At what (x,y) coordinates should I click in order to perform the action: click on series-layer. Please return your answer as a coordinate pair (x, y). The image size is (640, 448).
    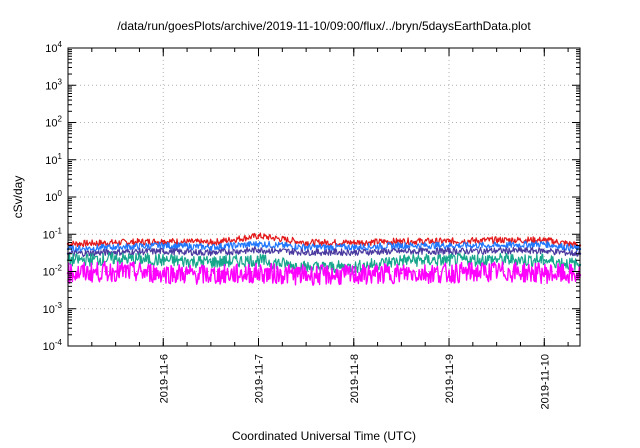
    Looking at the image, I should click on (324, 259).